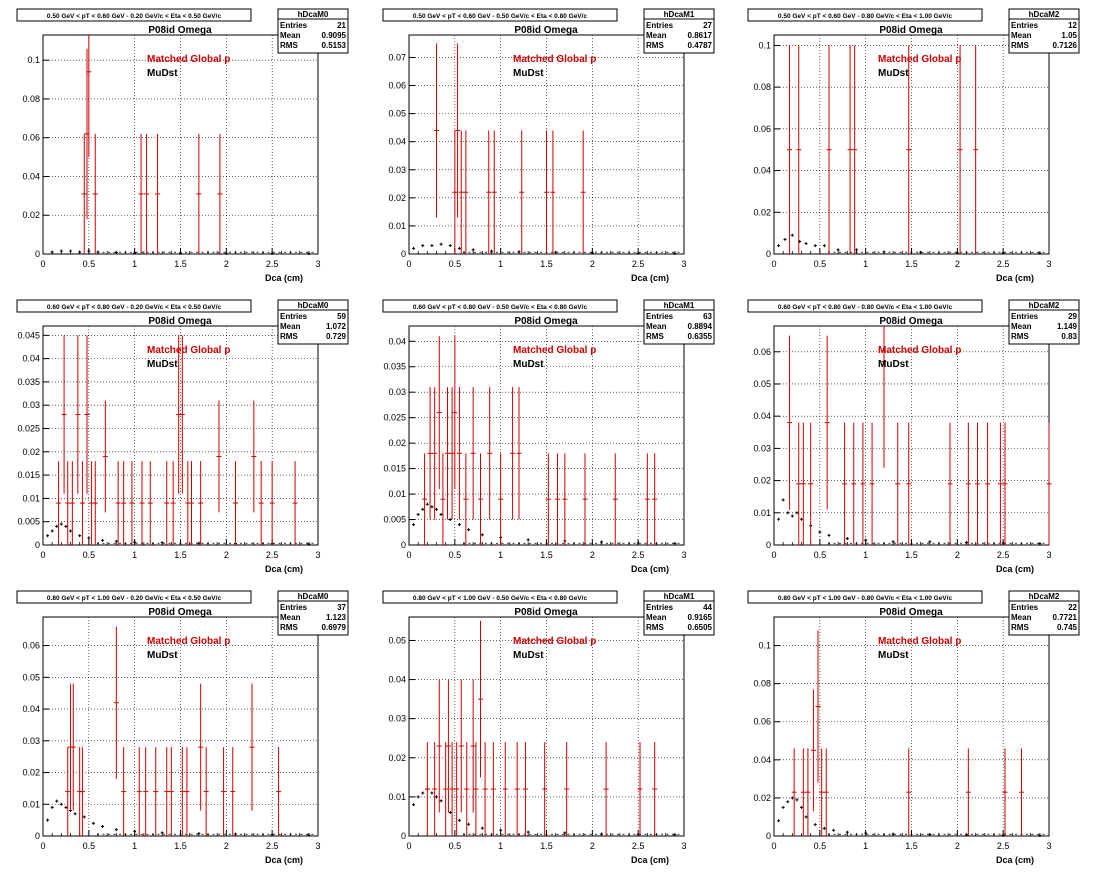 The image size is (1096, 874). What do you see at coordinates (313, 613) in the screenshot?
I see `stats-box: hDcaM0 Entries 37 Mean 1.123 RMS 0.6979` at bounding box center [313, 613].